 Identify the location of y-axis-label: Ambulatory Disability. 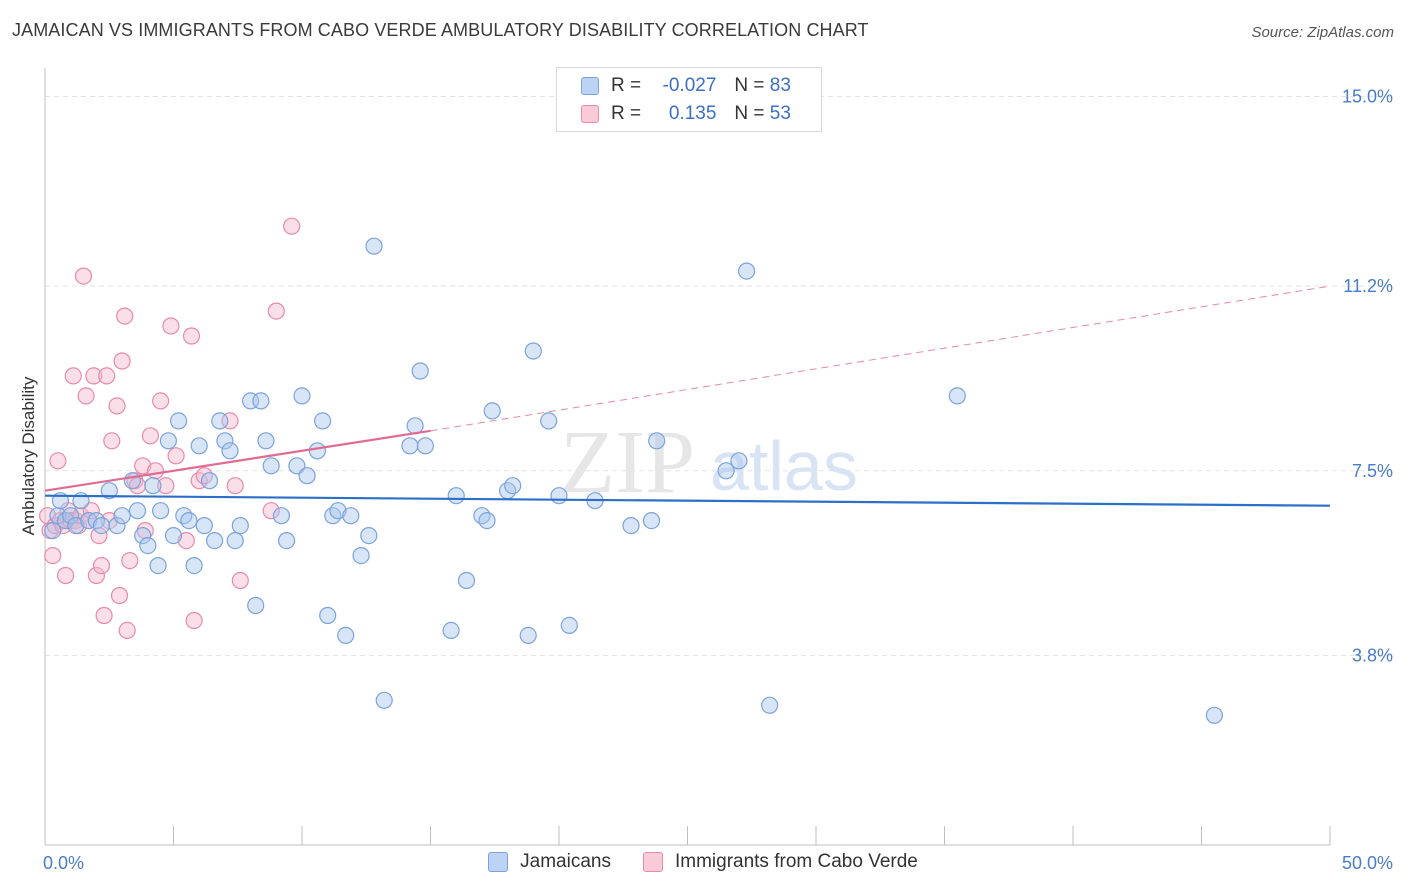
(28, 455).